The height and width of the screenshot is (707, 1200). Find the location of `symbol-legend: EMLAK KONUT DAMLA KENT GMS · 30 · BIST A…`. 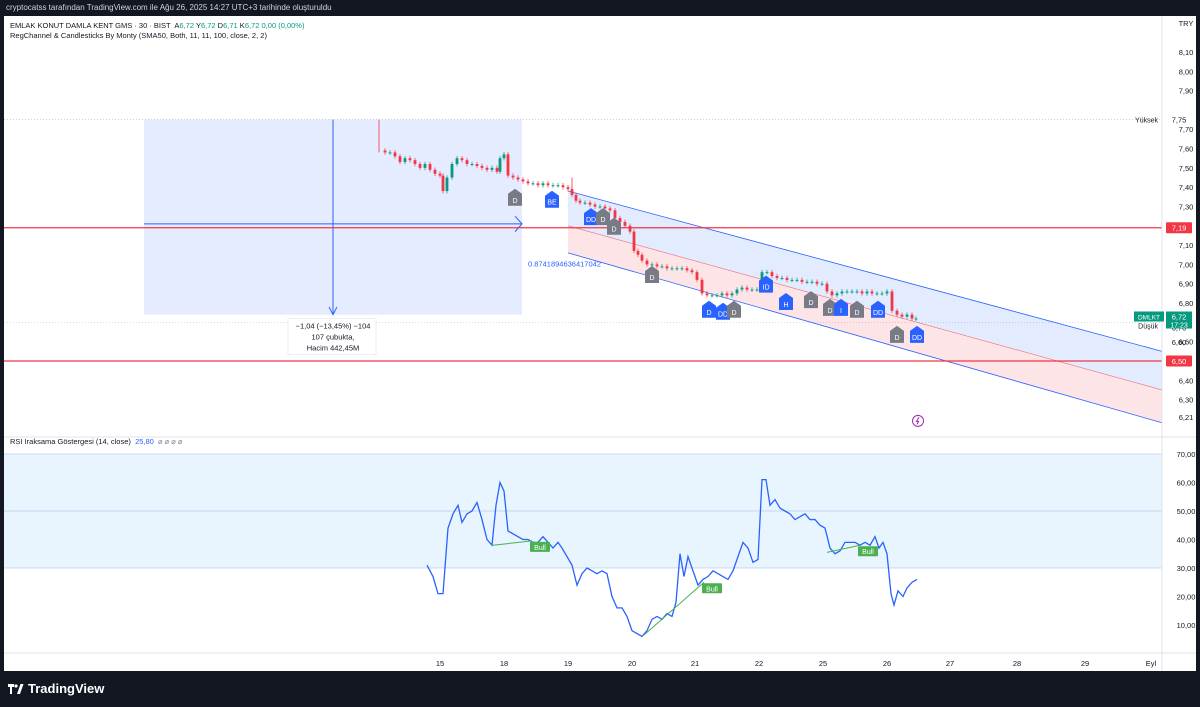

symbol-legend: EMLAK KONUT DAMLA KENT GMS · 30 · BIST A… is located at coordinates (157, 25).